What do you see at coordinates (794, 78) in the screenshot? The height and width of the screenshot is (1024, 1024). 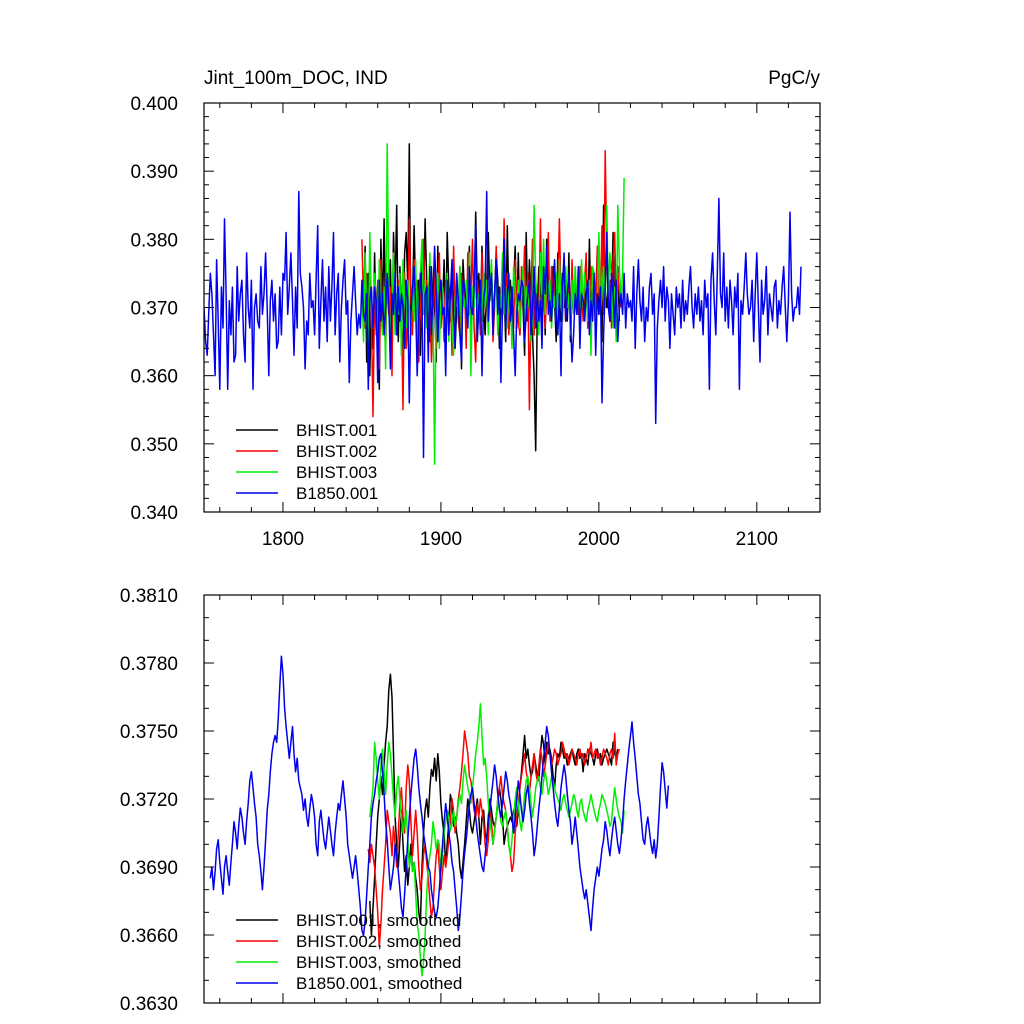 I see `units-label: PgC/y` at bounding box center [794, 78].